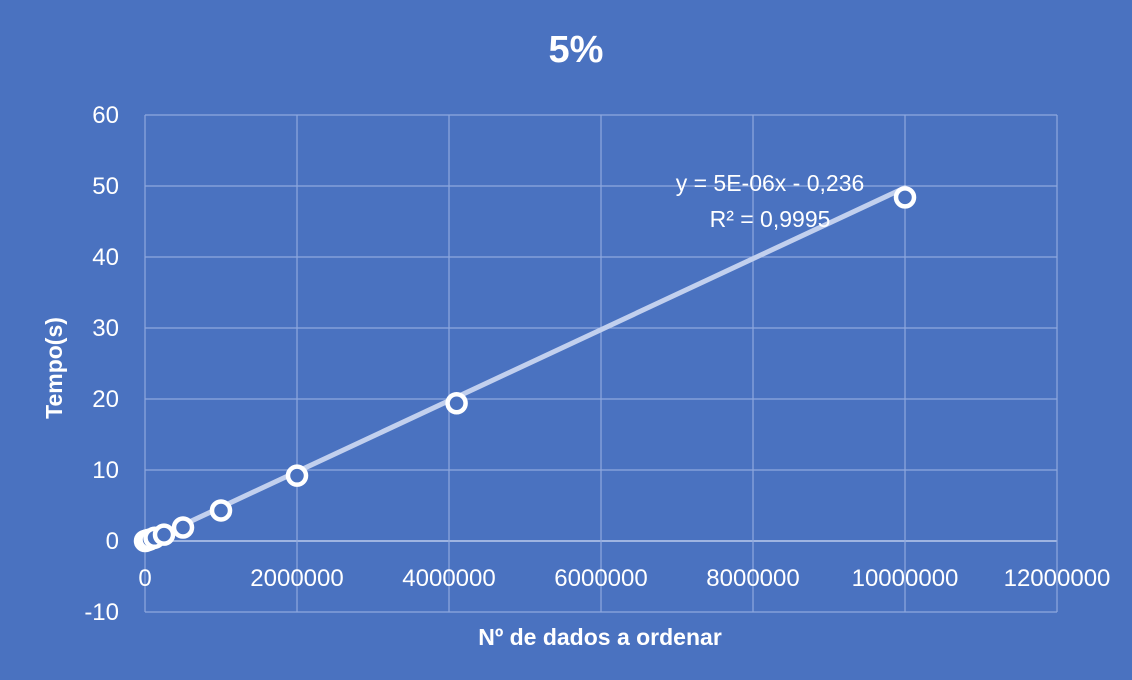  I want to click on y-tick-label: 50, so click(105, 186).